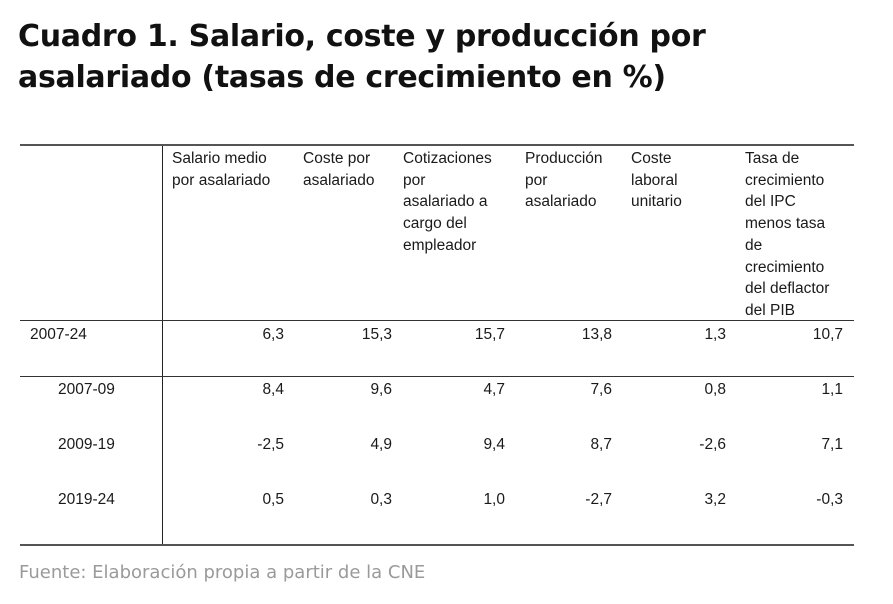  I want to click on table-cell: 9,4, so click(494, 444).